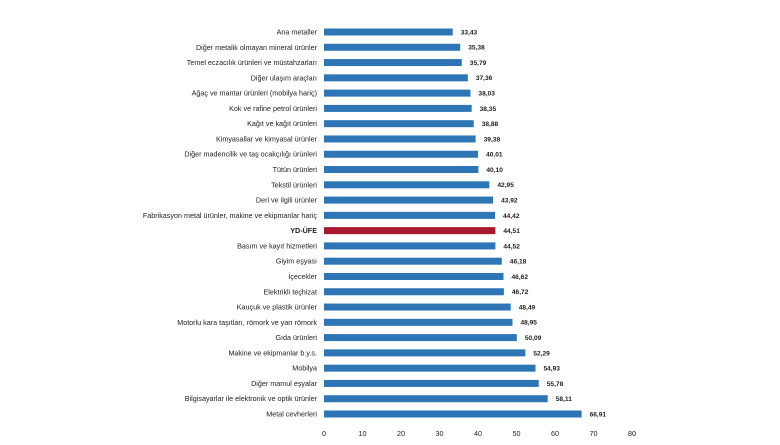 The image size is (780, 445). What do you see at coordinates (303, 230) in the screenshot?
I see `category-label: YD-ÜFE` at bounding box center [303, 230].